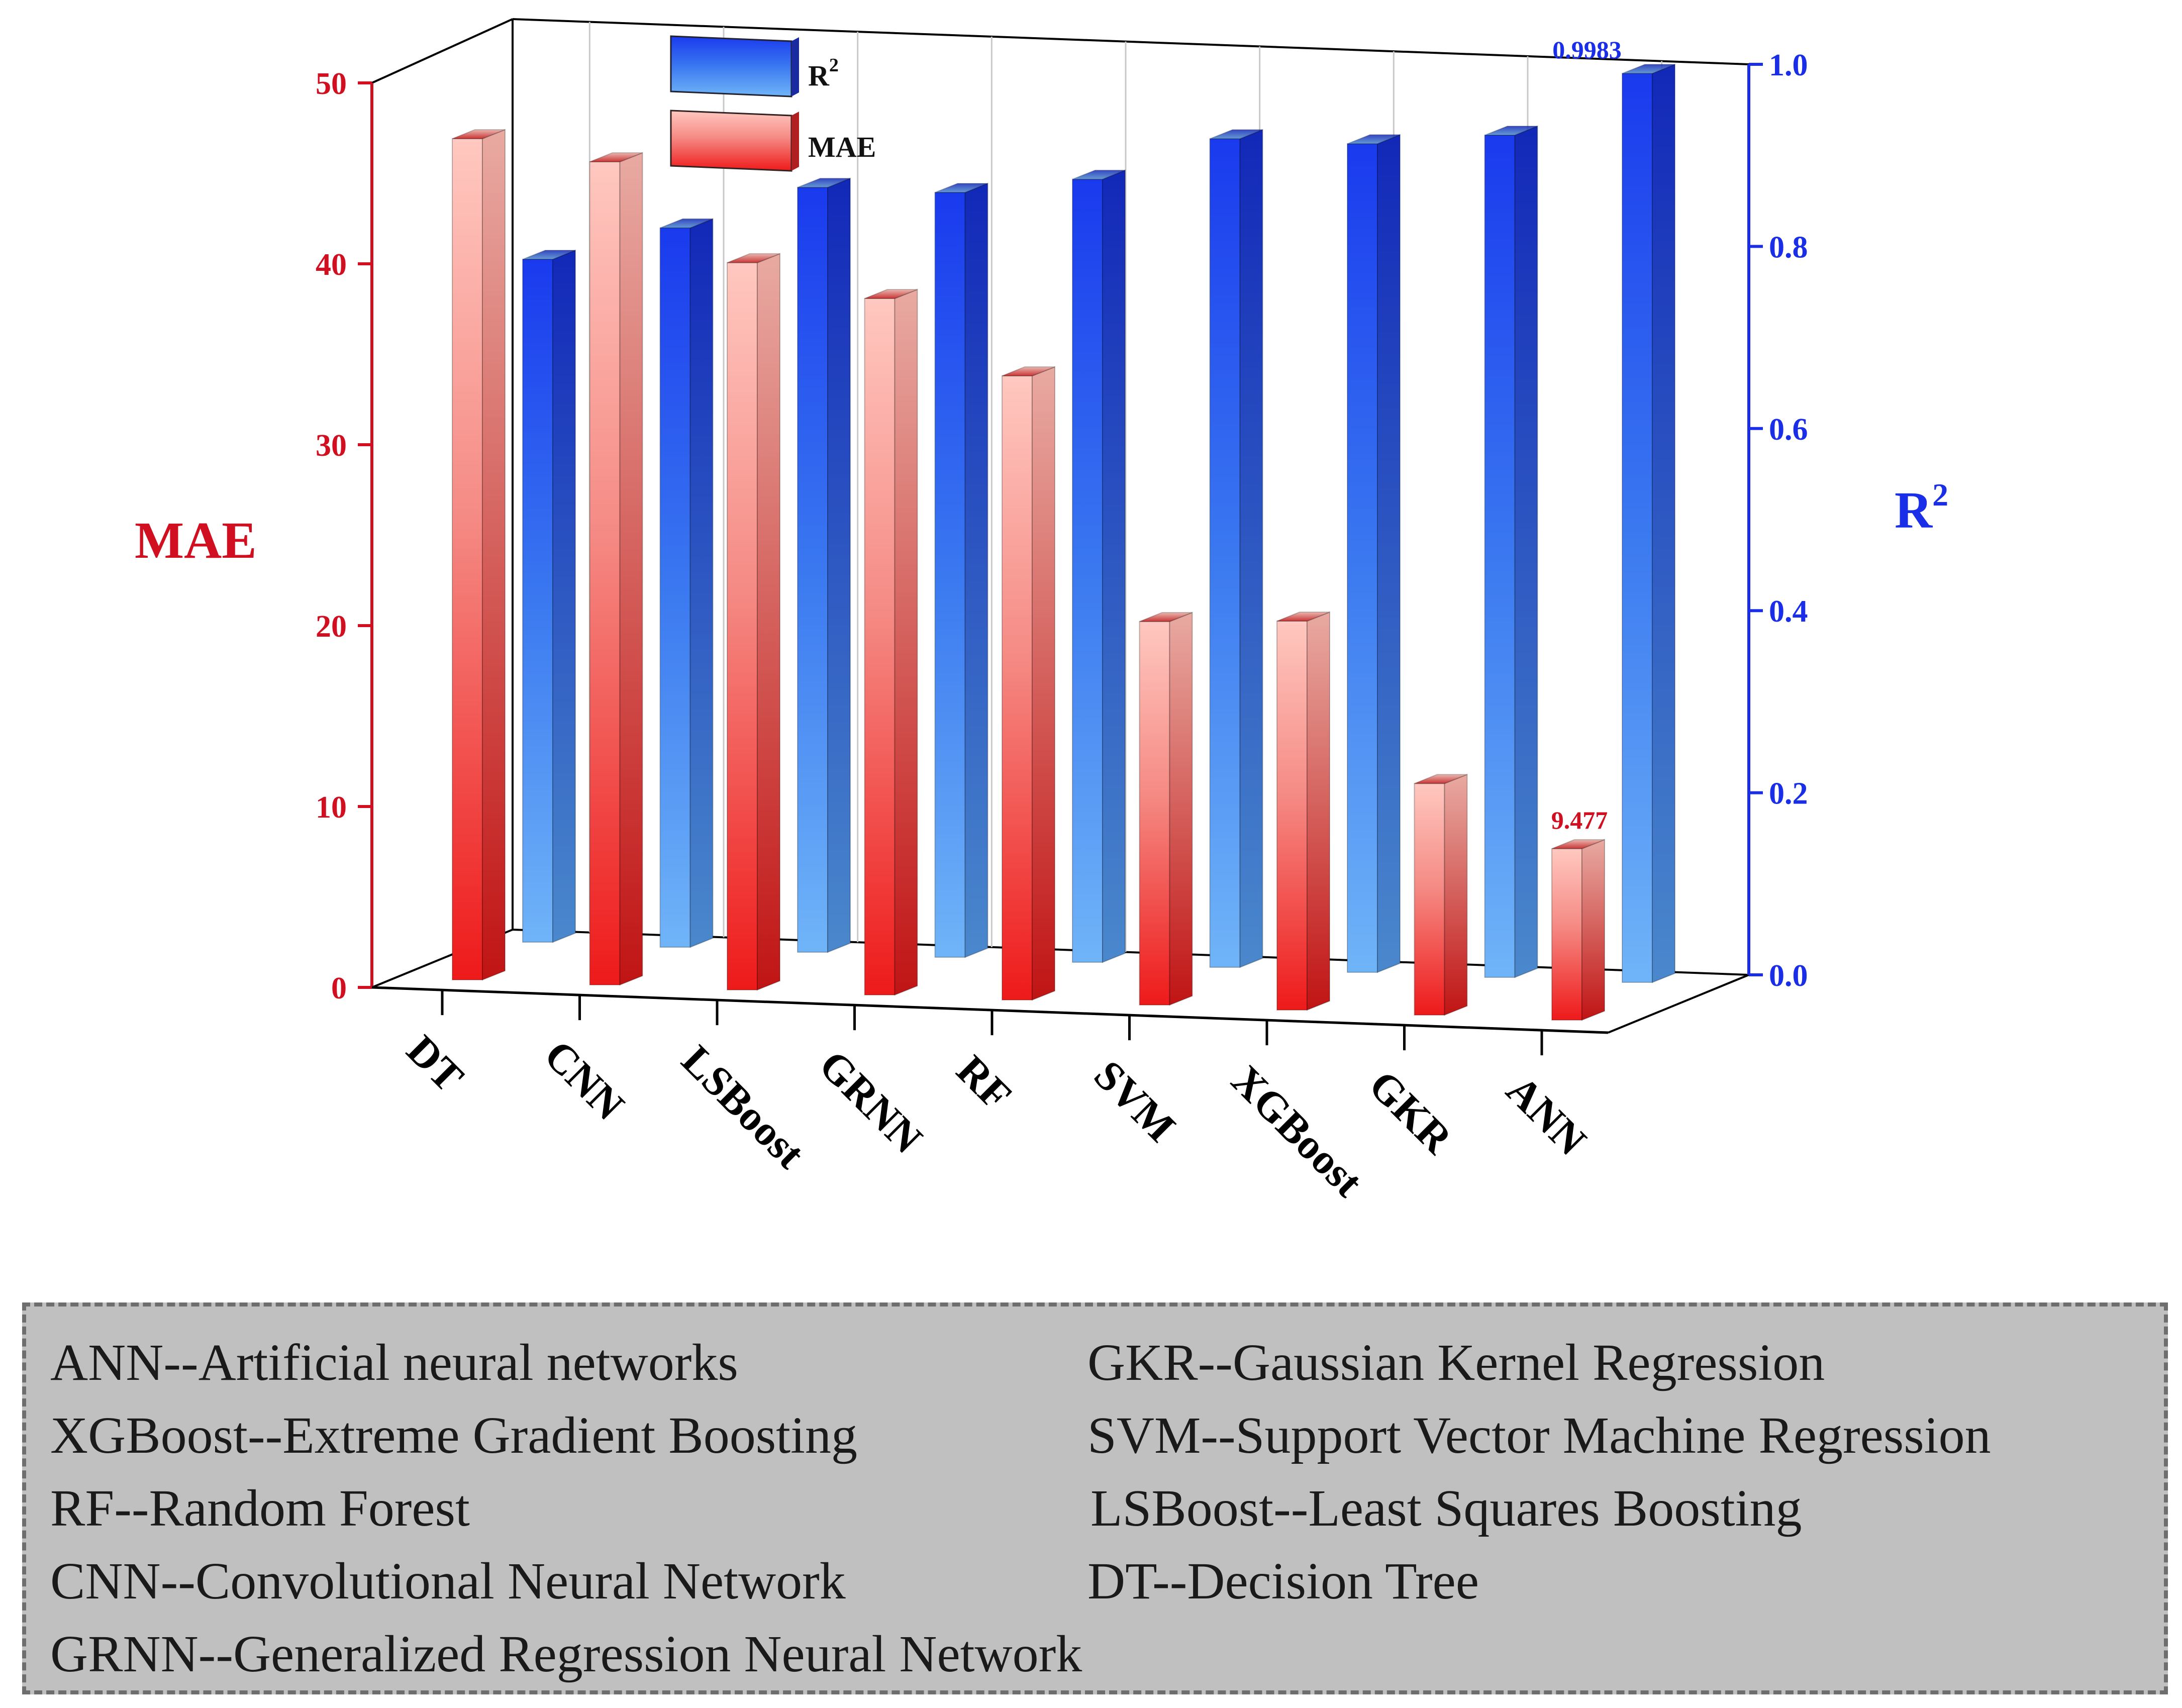 This screenshot has height=1708, width=2182. What do you see at coordinates (584, 1080) in the screenshot?
I see `category-label-cnn: CNN` at bounding box center [584, 1080].